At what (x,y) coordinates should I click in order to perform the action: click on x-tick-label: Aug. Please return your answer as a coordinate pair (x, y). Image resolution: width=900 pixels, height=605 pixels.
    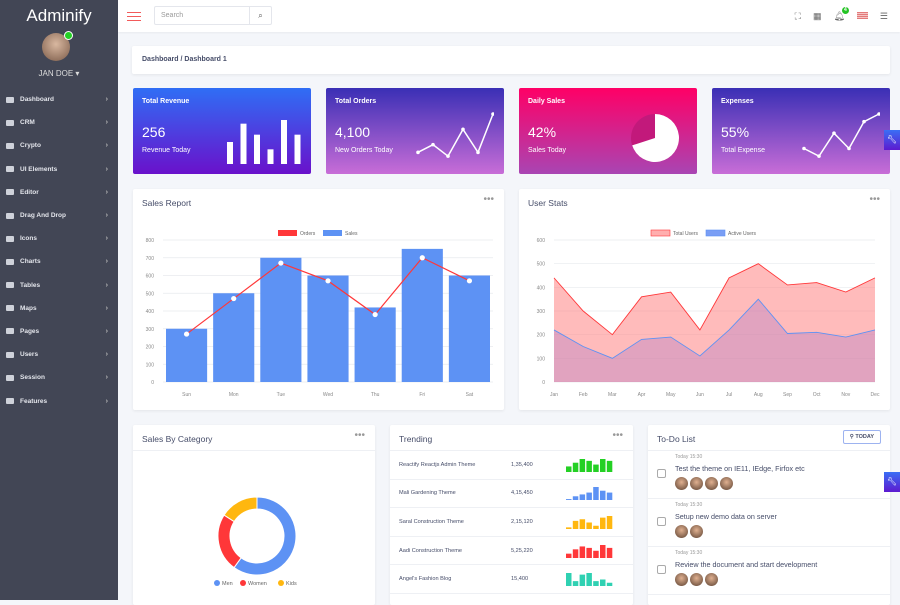
    Looking at the image, I should click on (758, 395).